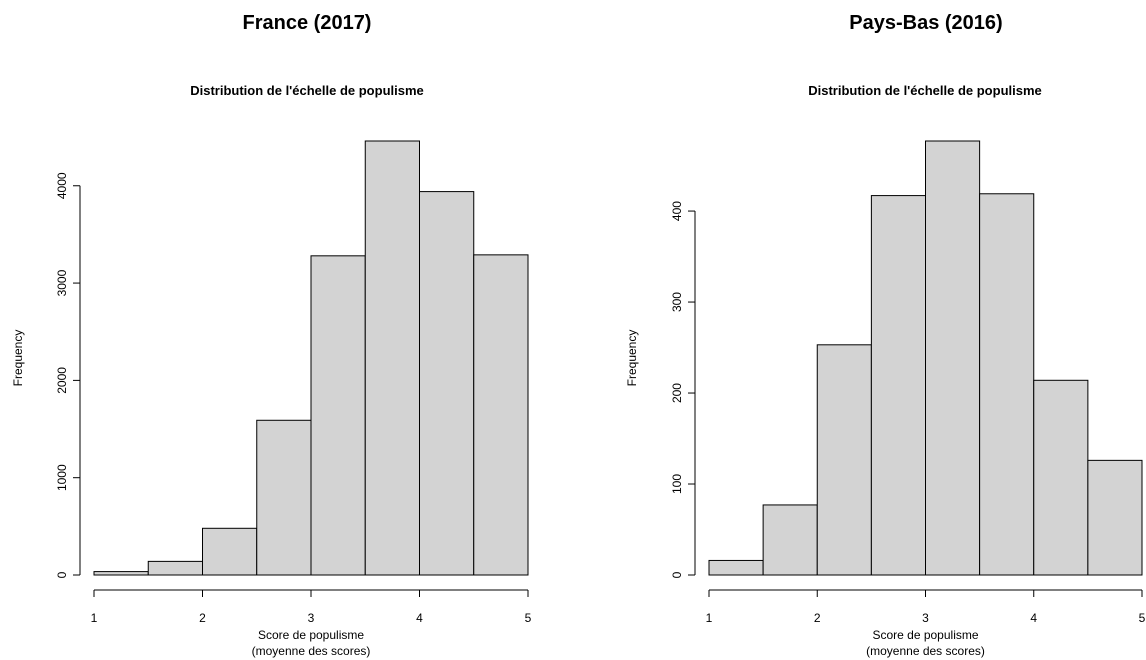 The width and height of the screenshot is (1146, 660). I want to click on pays-bas-x-axis-sublabel: (moyenne des scores), so click(925, 651).